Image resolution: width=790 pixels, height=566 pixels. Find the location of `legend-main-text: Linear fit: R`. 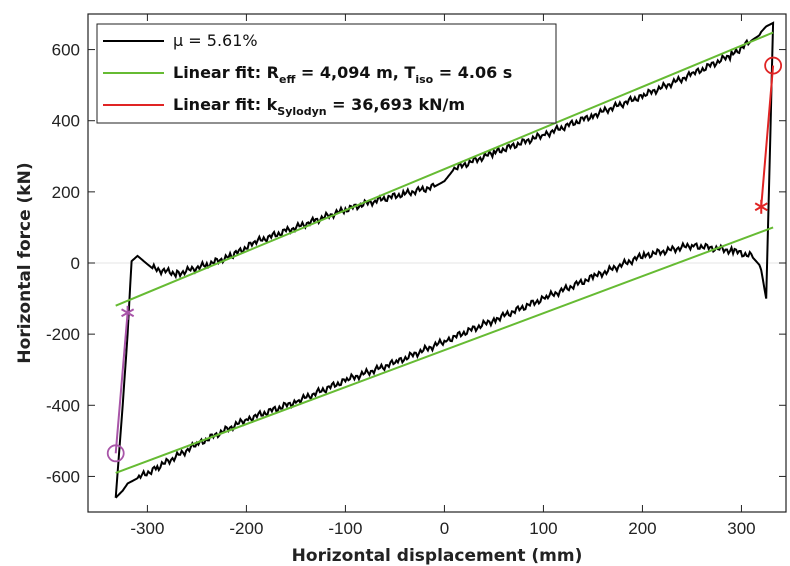

legend-main-text: Linear fit: R is located at coordinates (226, 72).